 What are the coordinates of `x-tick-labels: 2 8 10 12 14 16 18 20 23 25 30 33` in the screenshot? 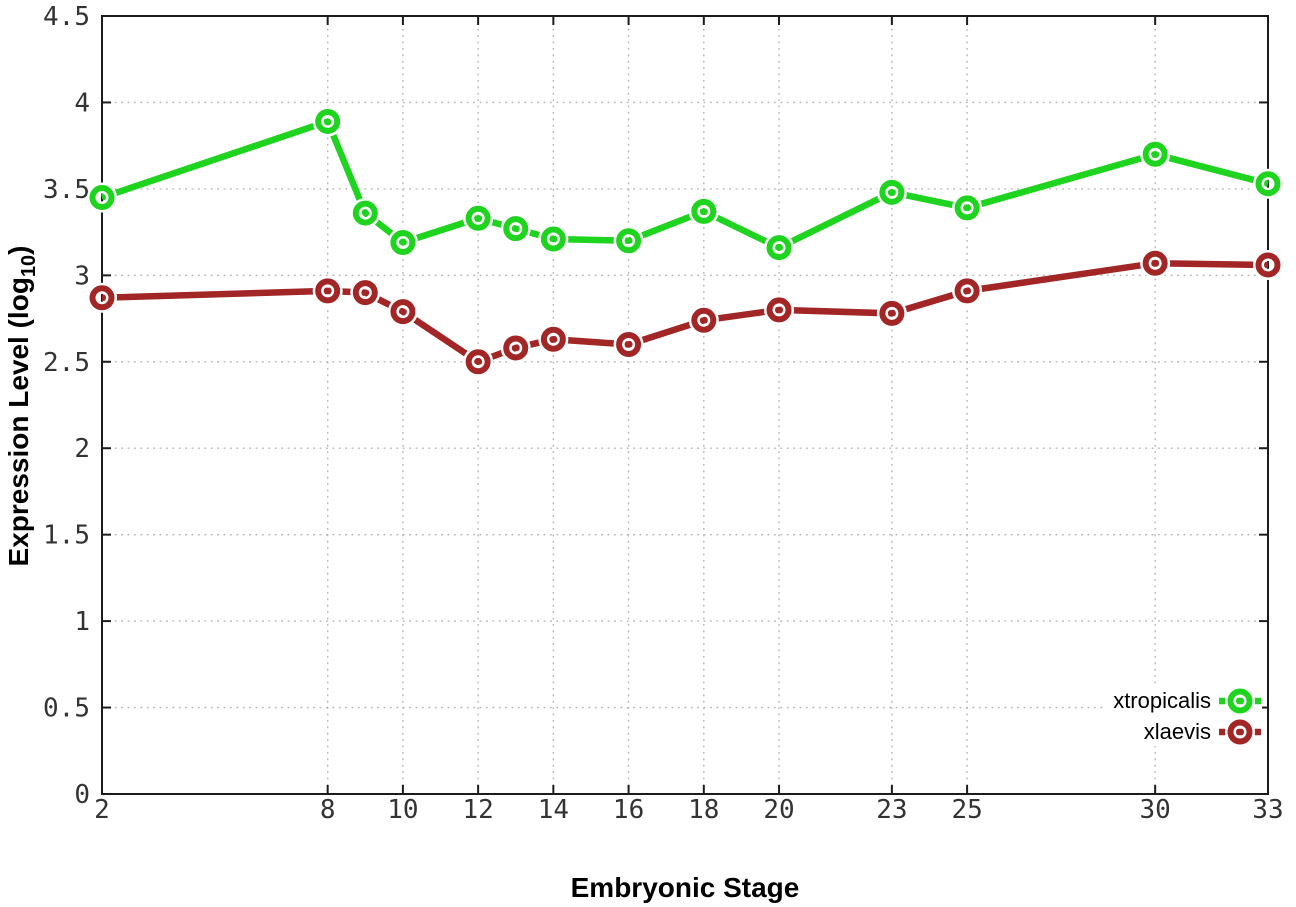 It's located at (688, 810).